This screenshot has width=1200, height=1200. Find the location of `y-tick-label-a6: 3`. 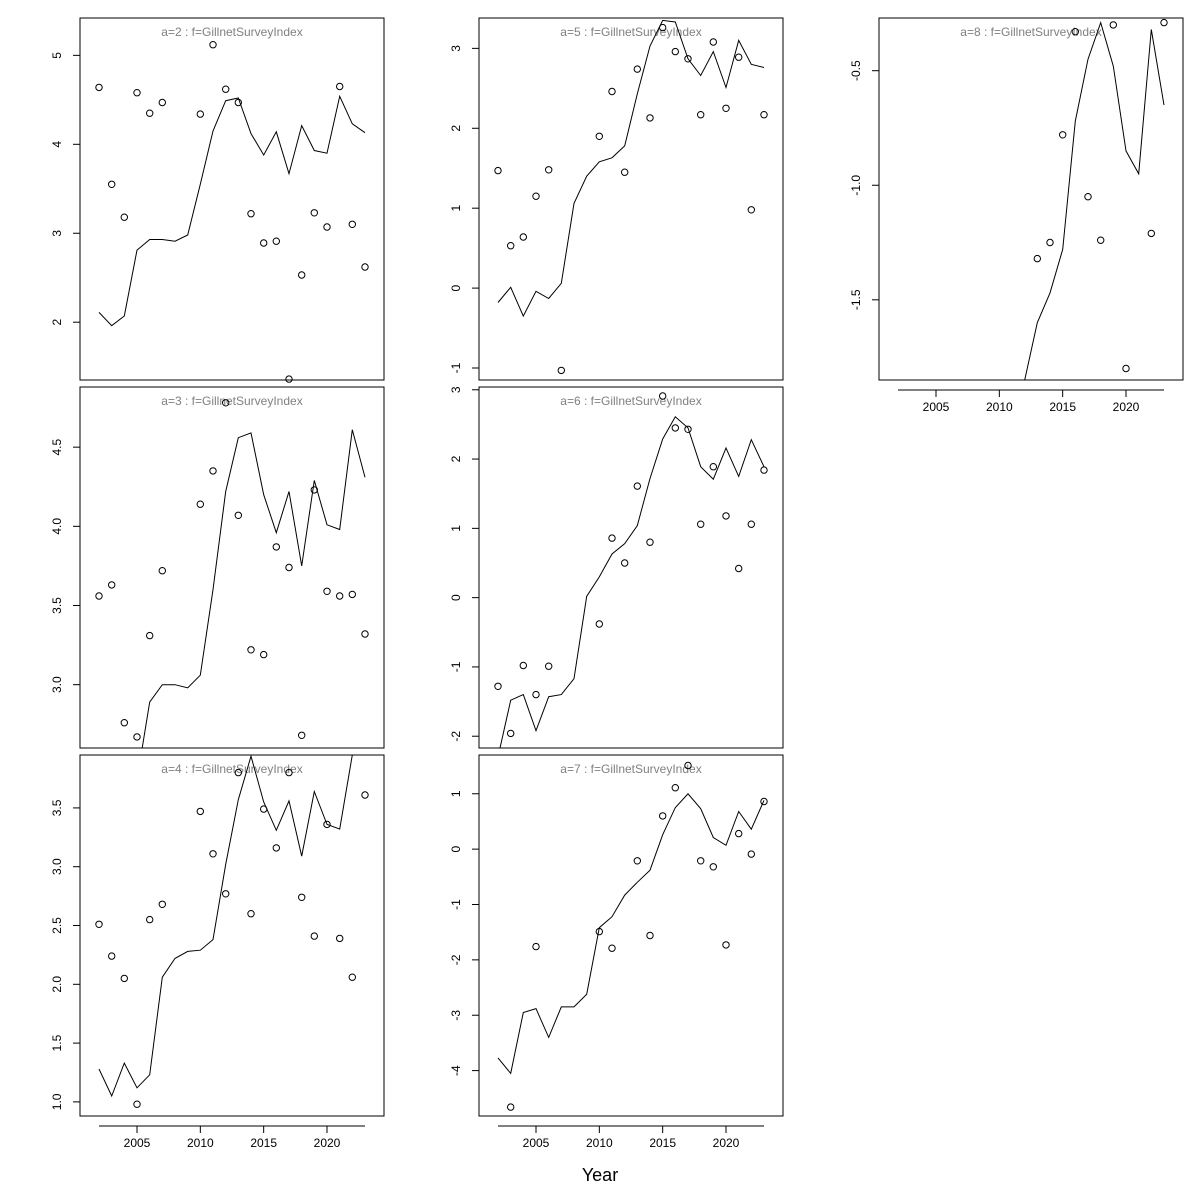

y-tick-label-a6: 3 is located at coordinates (456, 389).